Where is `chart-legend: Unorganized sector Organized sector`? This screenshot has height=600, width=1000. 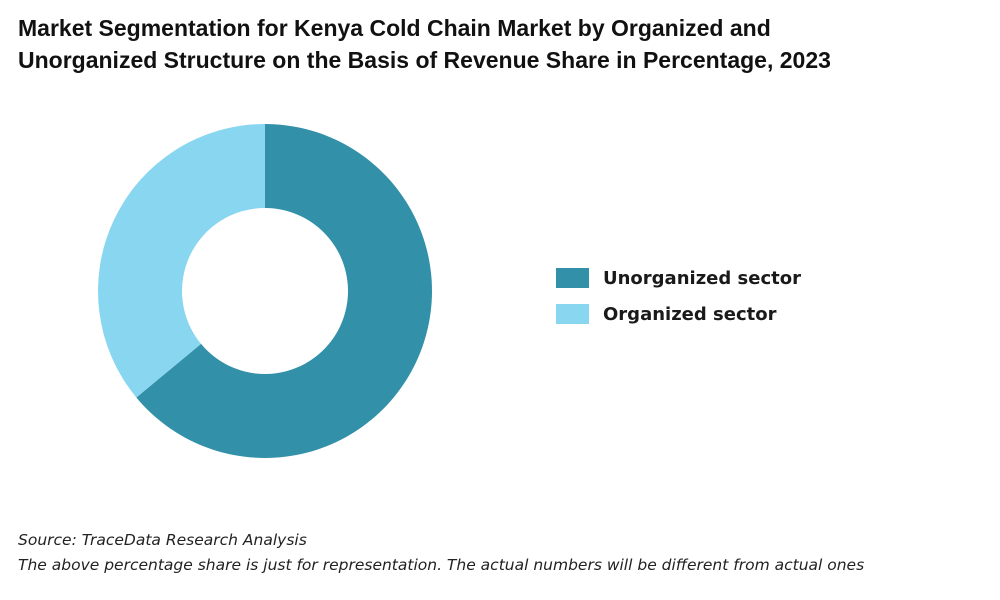 chart-legend: Unorganized sector Organized sector is located at coordinates (678, 296).